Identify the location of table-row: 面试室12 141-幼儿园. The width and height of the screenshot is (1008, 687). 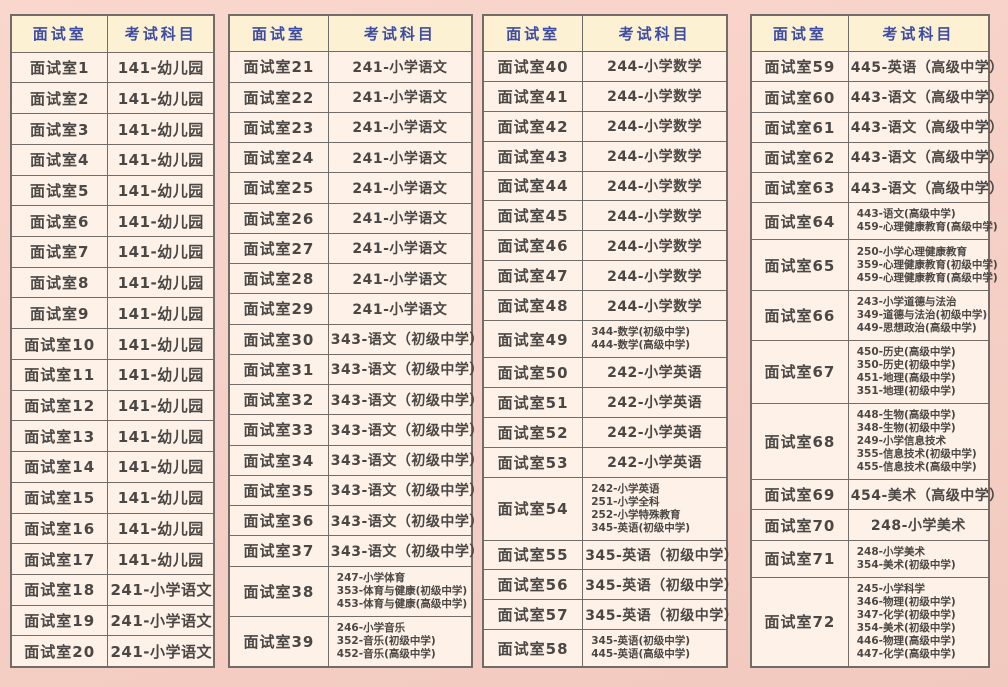
(112, 405).